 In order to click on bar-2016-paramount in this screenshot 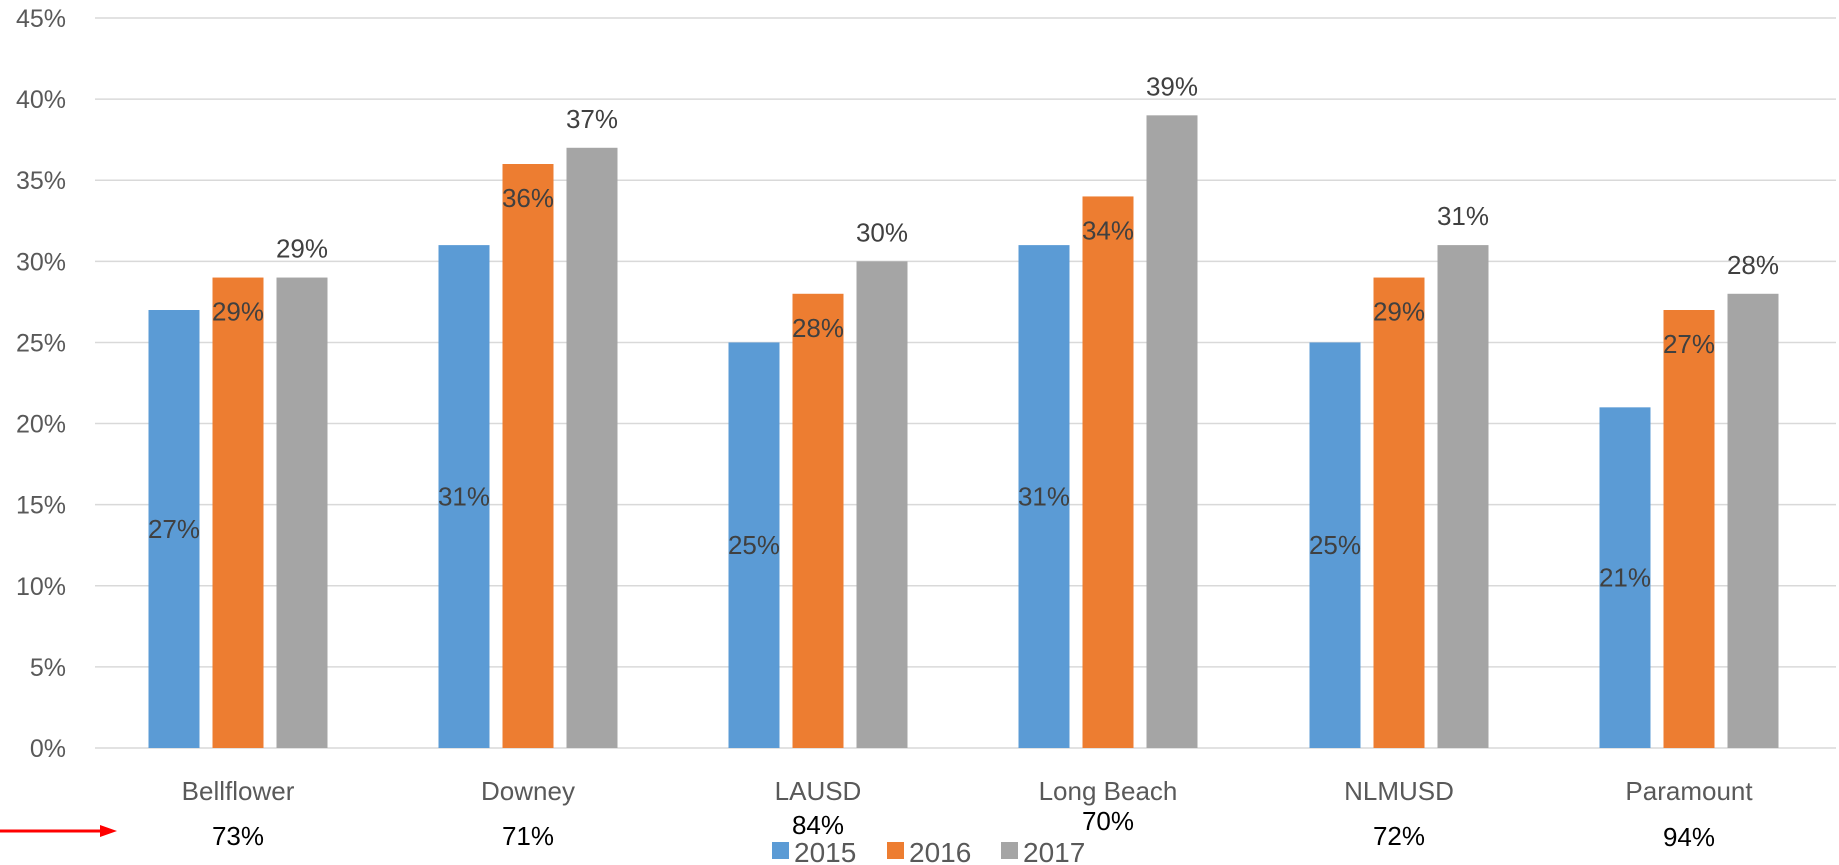, I will do `click(1689, 529)`.